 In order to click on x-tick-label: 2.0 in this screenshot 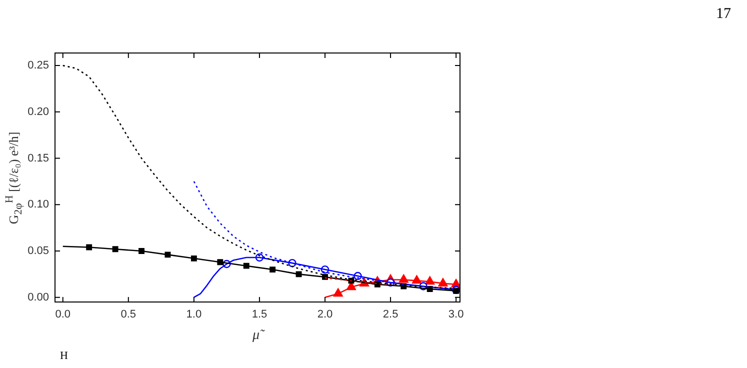, I will do `click(325, 314)`.